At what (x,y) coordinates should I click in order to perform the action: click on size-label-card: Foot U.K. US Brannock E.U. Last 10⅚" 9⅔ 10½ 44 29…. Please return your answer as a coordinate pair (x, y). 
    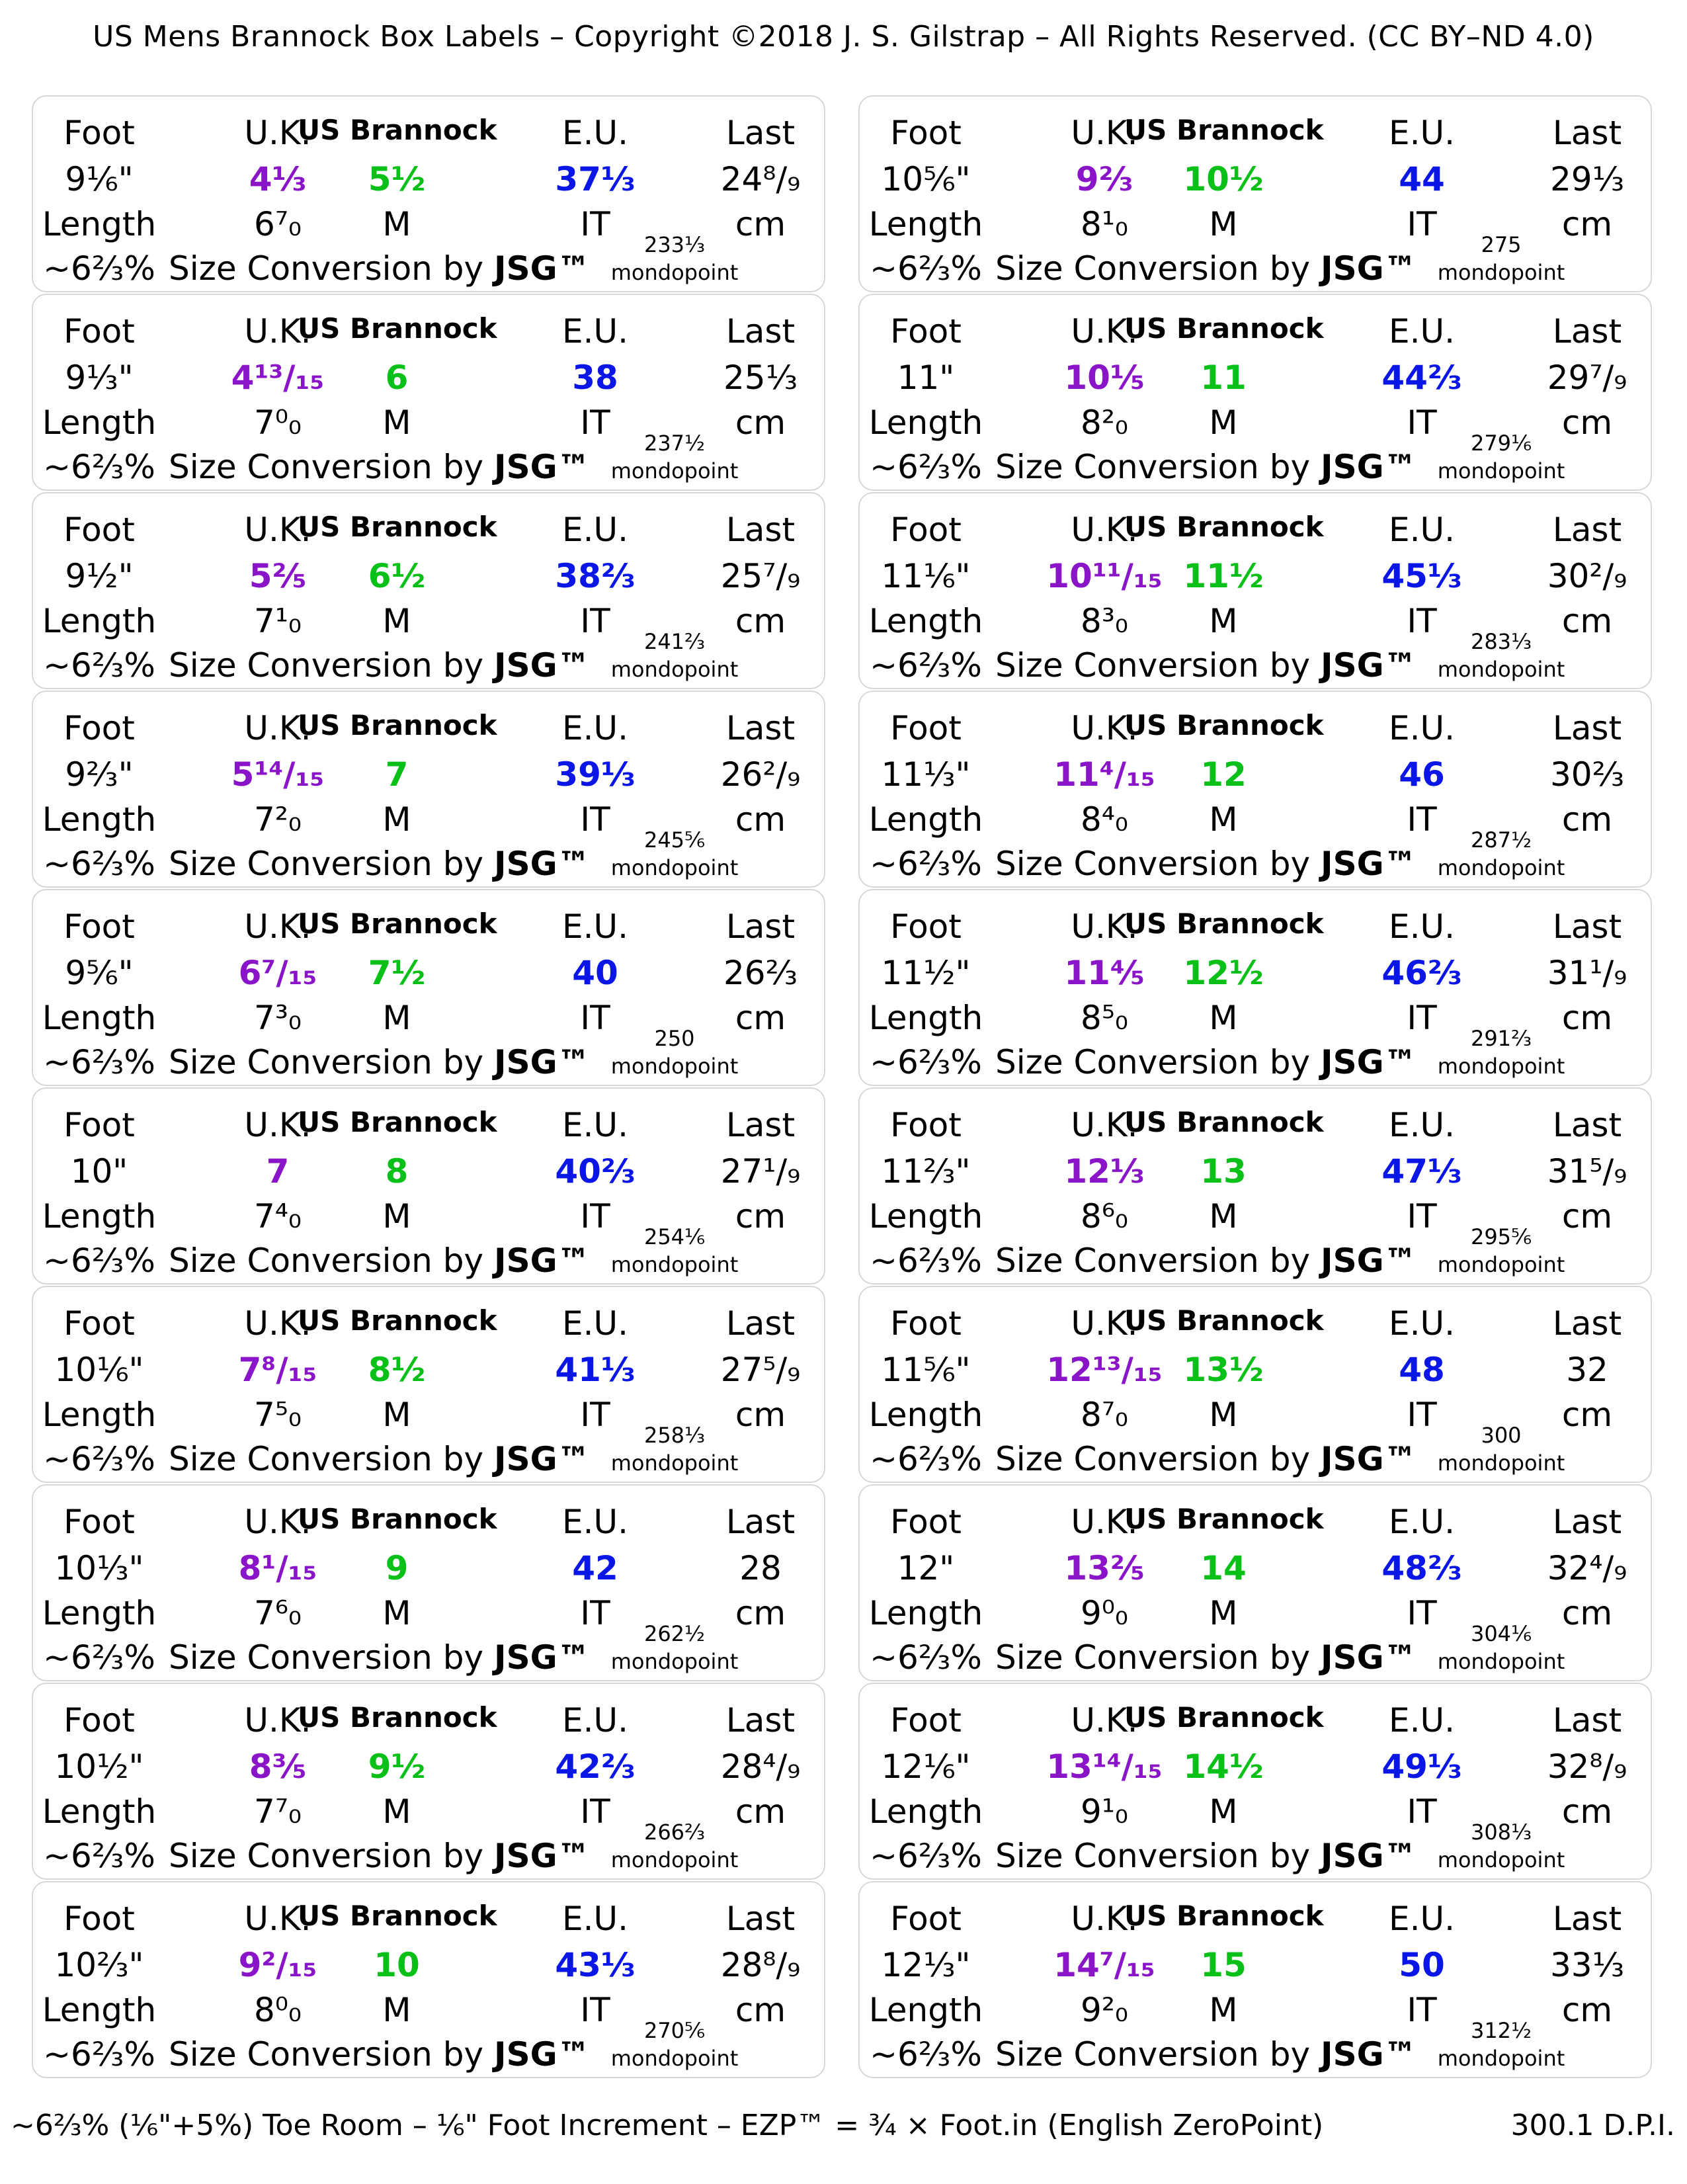
    Looking at the image, I should click on (1255, 194).